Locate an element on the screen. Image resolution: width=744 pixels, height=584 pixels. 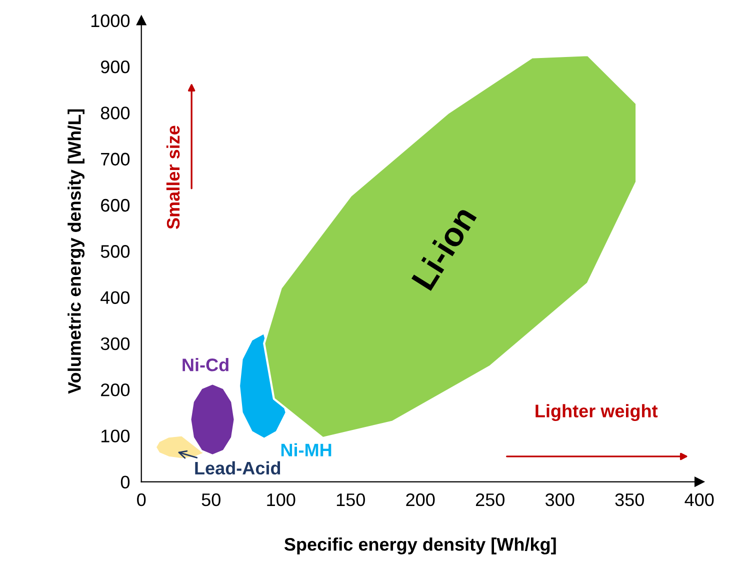
series-label: Lead-Acid is located at coordinates (237, 468).